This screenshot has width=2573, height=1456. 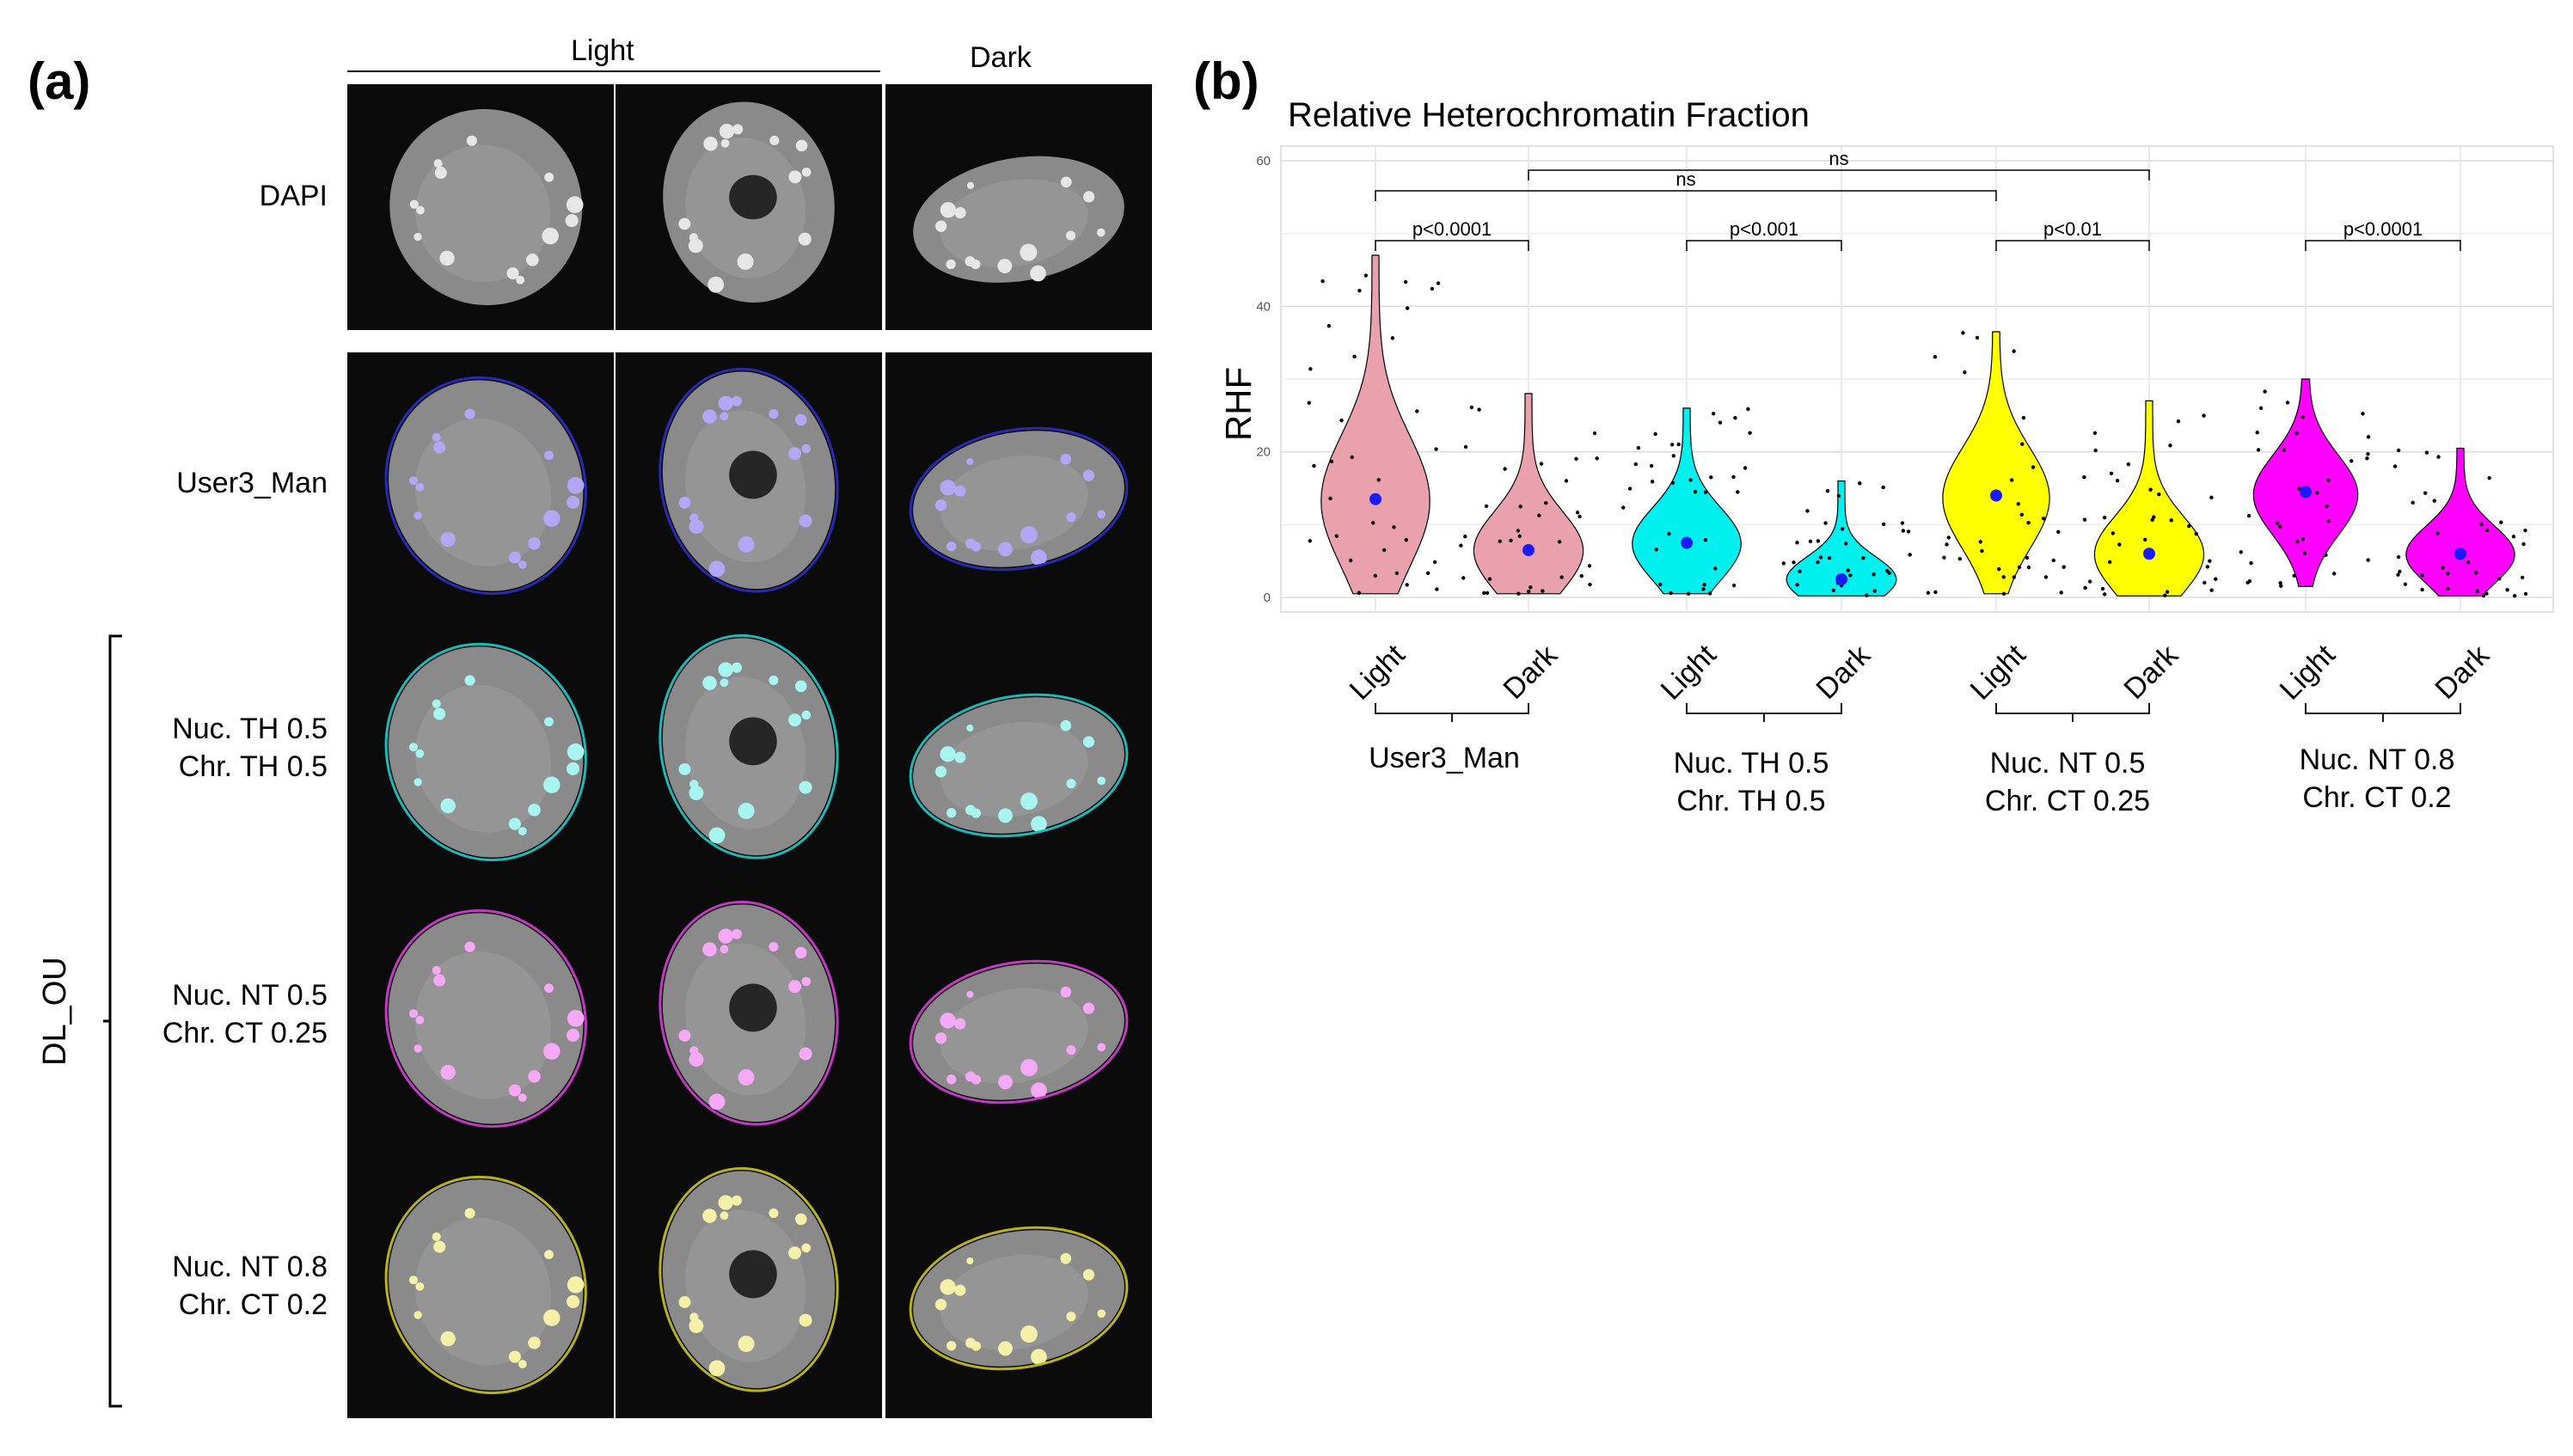 What do you see at coordinates (55, 1012) in the screenshot?
I see `dl-ou-label: DL_OU` at bounding box center [55, 1012].